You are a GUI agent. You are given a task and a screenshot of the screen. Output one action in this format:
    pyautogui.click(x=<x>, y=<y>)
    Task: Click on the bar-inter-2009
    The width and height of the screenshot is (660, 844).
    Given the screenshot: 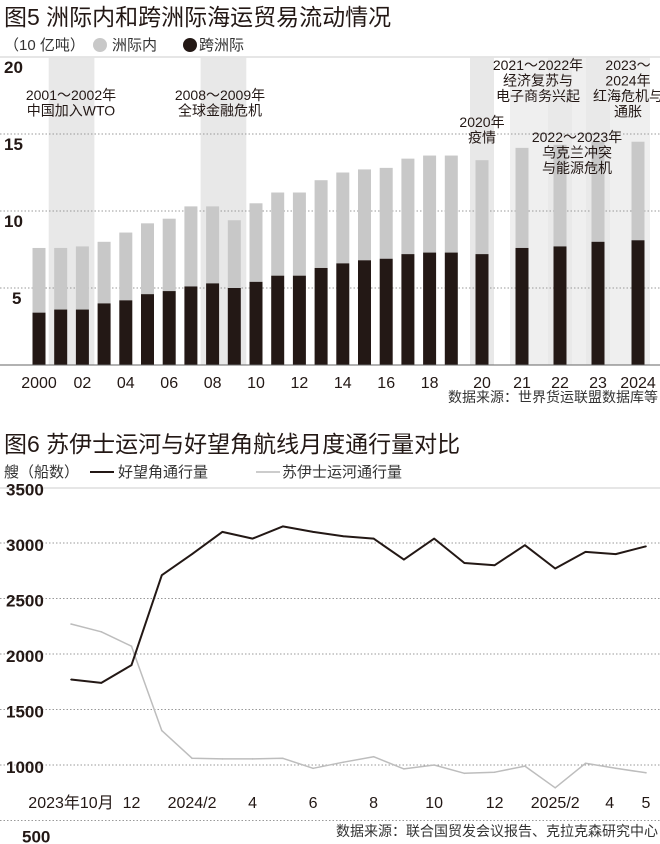 What is the action you would take?
    pyautogui.click(x=234, y=326)
    